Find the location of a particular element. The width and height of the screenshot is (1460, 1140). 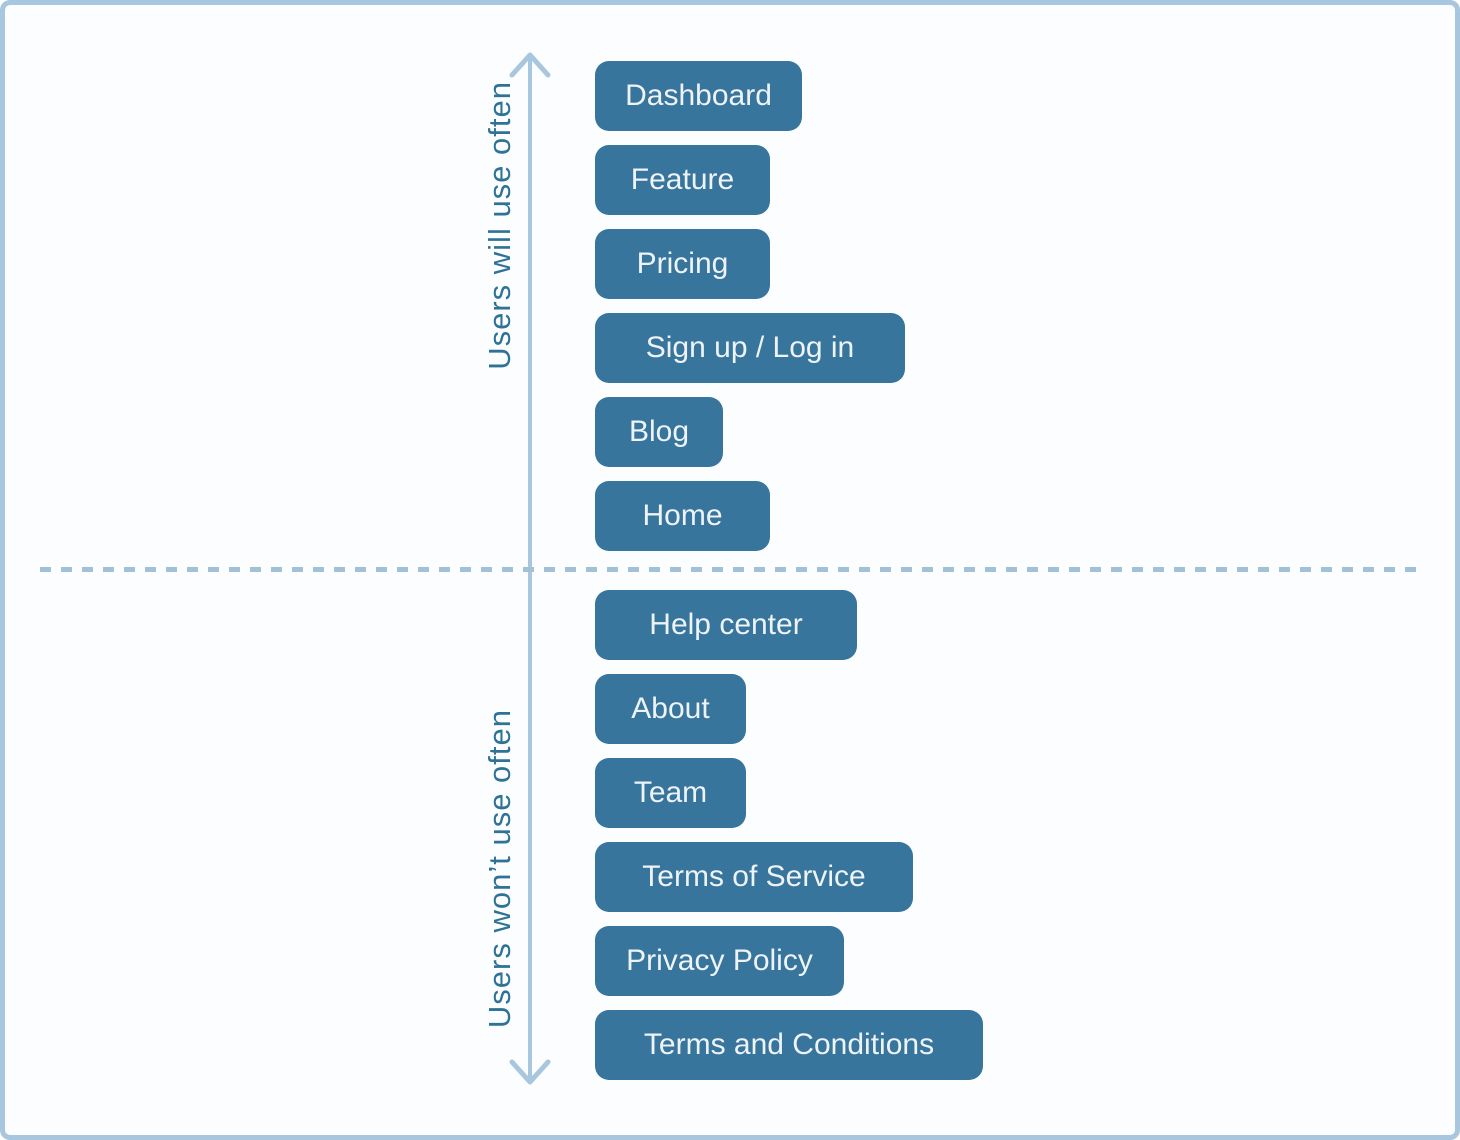

node-feature: Feature is located at coordinates (682, 180).